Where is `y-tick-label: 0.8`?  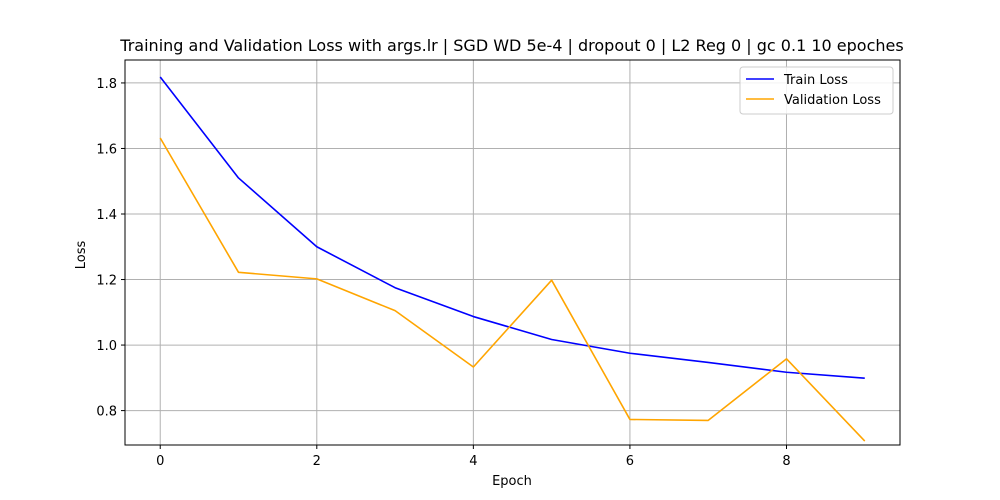
y-tick-label: 0.8 is located at coordinates (106, 412).